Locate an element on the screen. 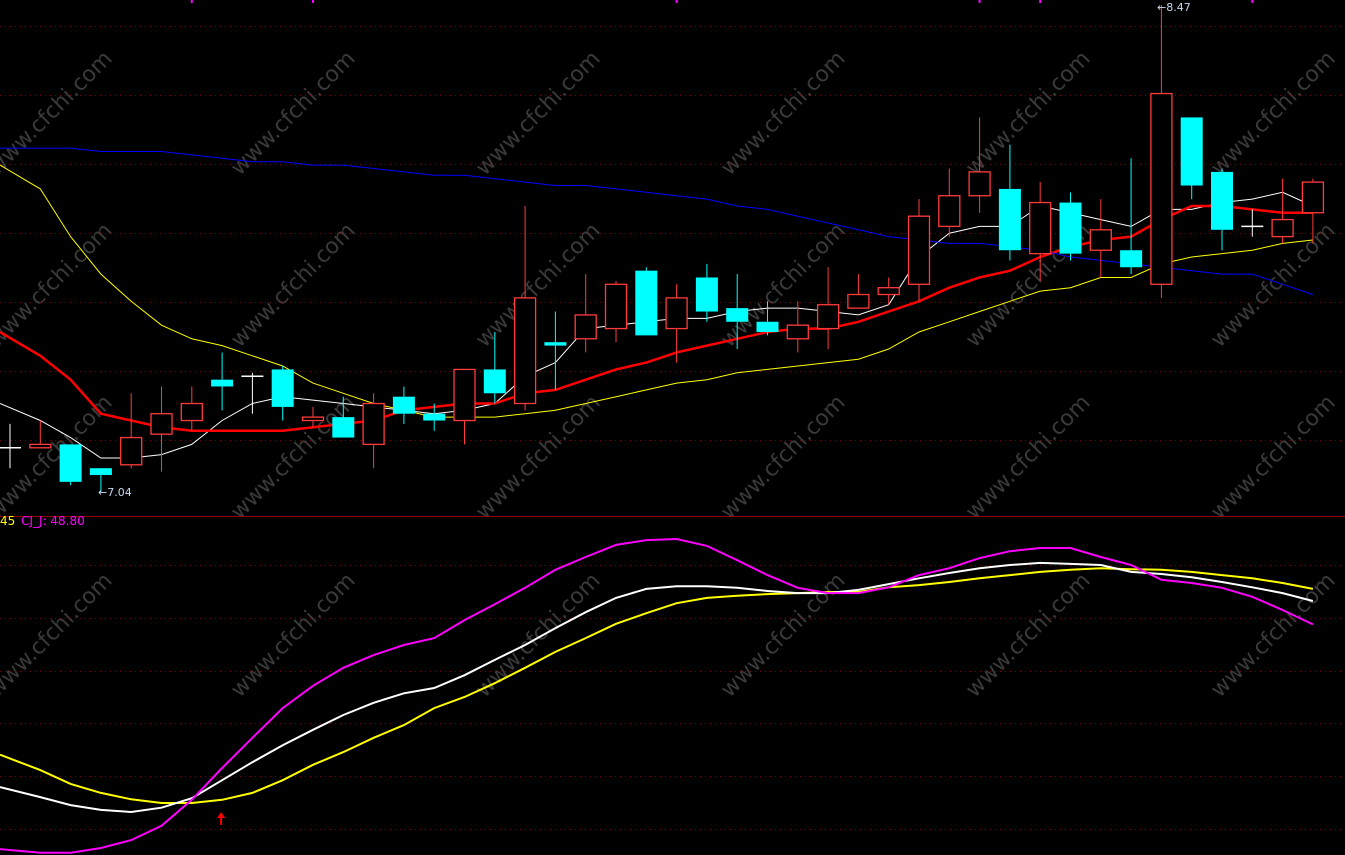 This screenshot has height=855, width=1345. top-markers is located at coordinates (722, 1).